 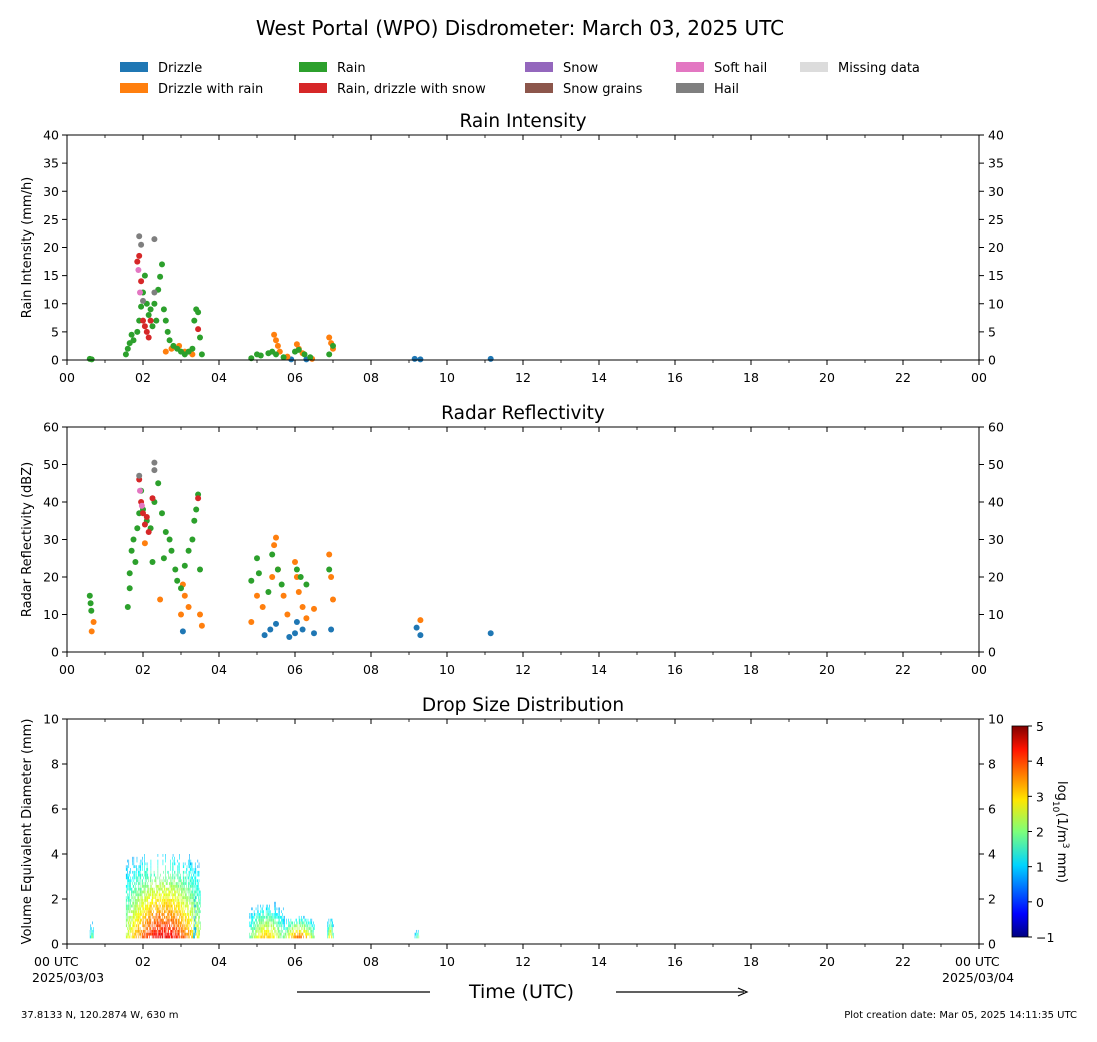 I want to click on y-tick-label-right: 40, so click(x=996, y=502).